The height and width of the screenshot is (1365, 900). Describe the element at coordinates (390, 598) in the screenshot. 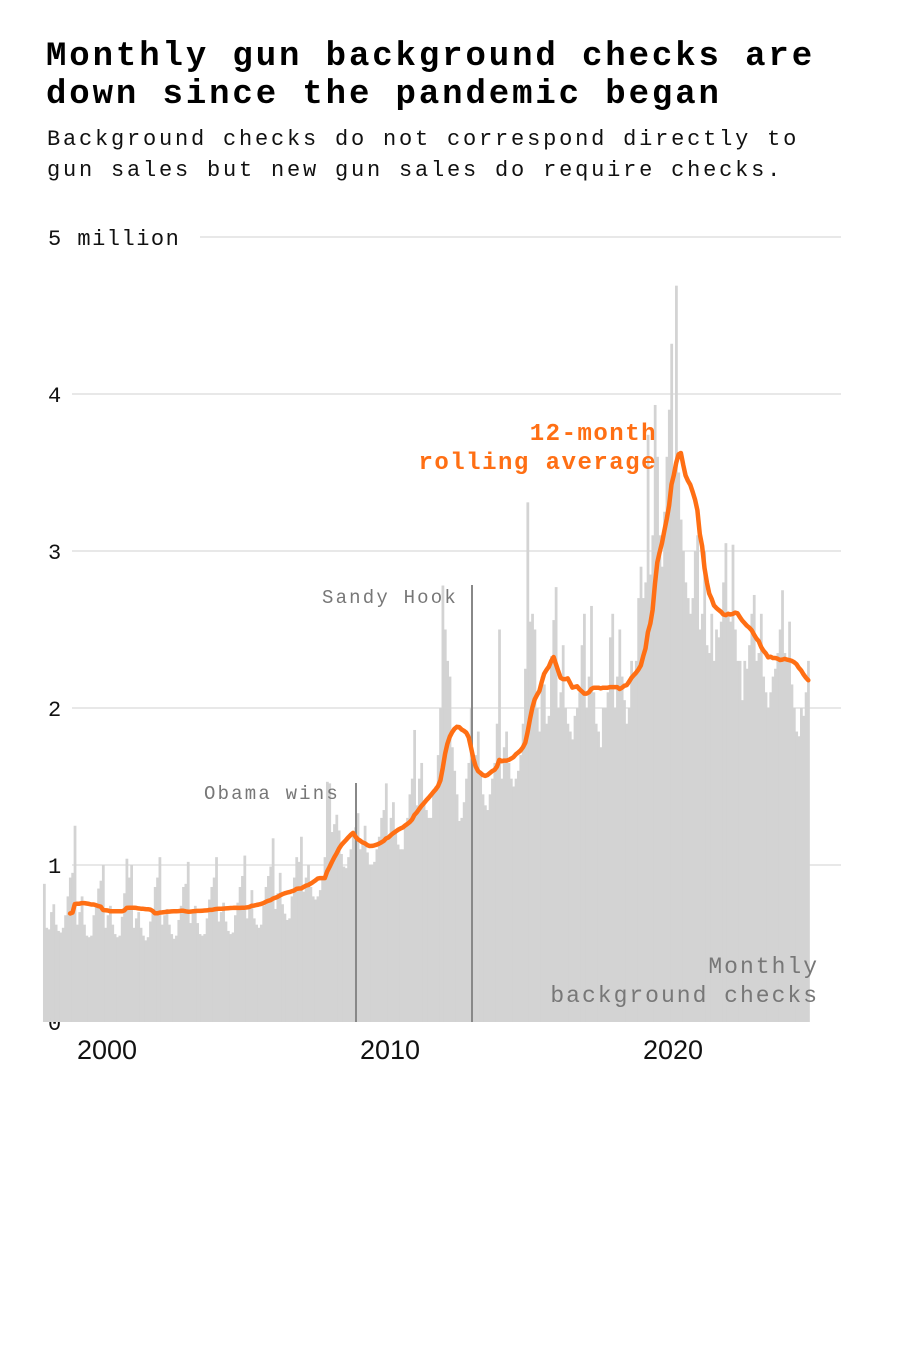

I see `sandy-hook-label: Sandy Hook` at that location.